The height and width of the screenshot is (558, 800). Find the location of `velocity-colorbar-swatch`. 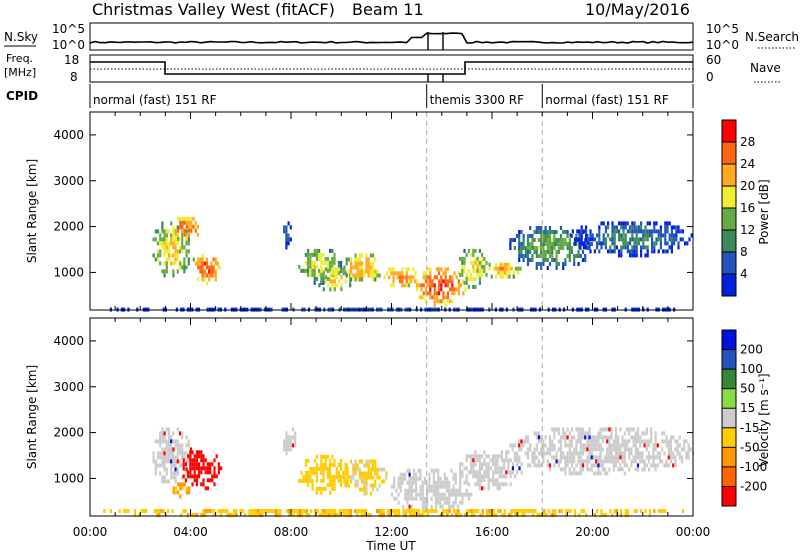

velocity-colorbar-swatch is located at coordinates (729, 398).